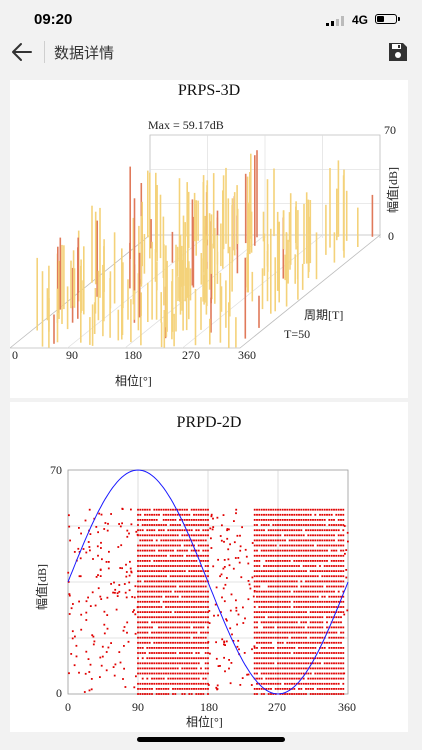 The height and width of the screenshot is (750, 422). Describe the element at coordinates (398, 52) in the screenshot. I see `save-icon` at that location.